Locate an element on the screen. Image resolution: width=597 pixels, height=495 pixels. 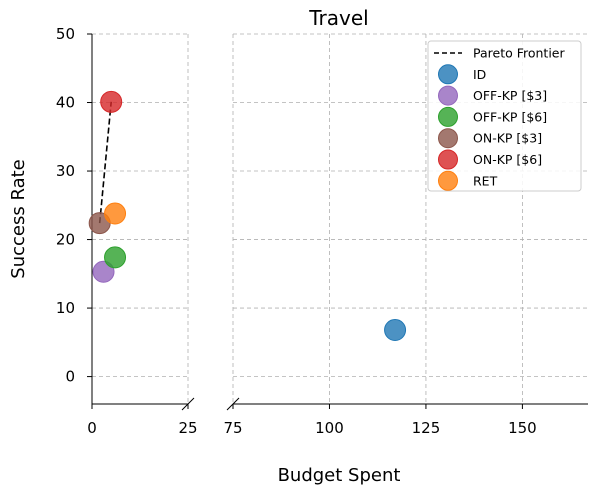
y-tick-label-0: 0 is located at coordinates (70, 377).